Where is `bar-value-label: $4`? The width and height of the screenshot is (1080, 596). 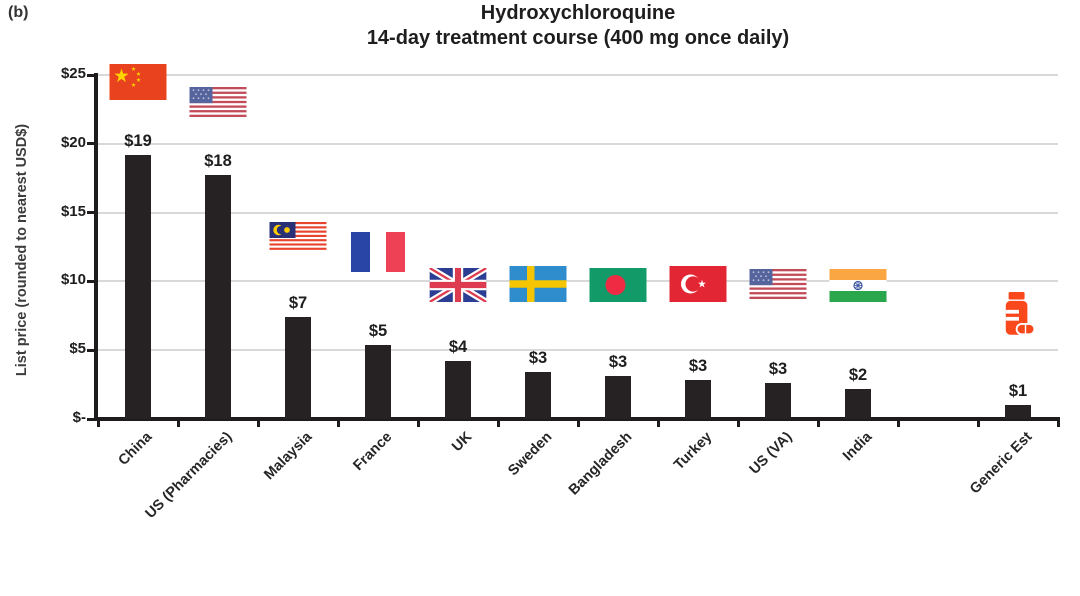 bar-value-label: $4 is located at coordinates (458, 347).